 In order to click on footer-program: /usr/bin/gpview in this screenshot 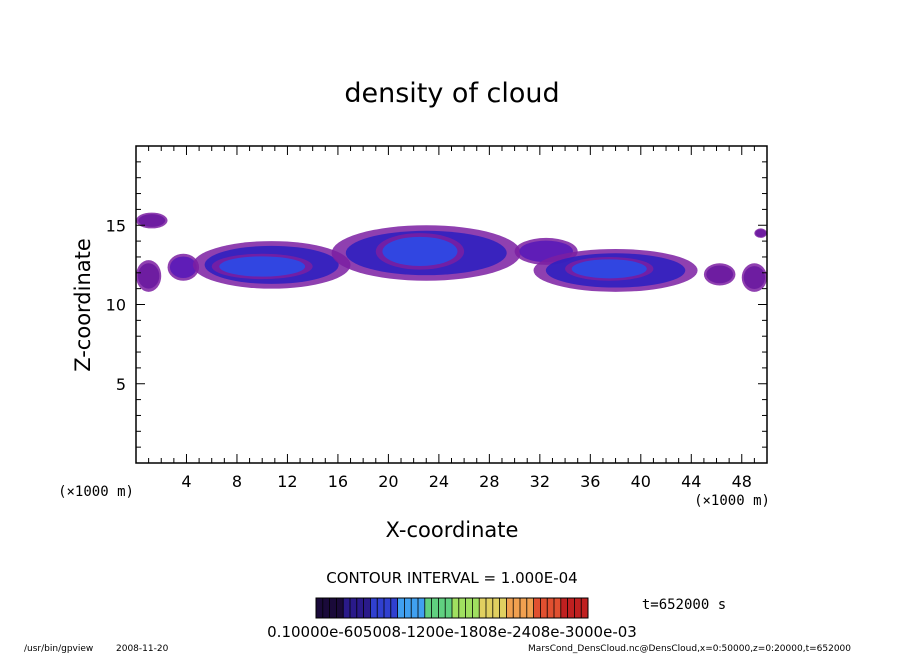, I will do `click(58, 649)`.